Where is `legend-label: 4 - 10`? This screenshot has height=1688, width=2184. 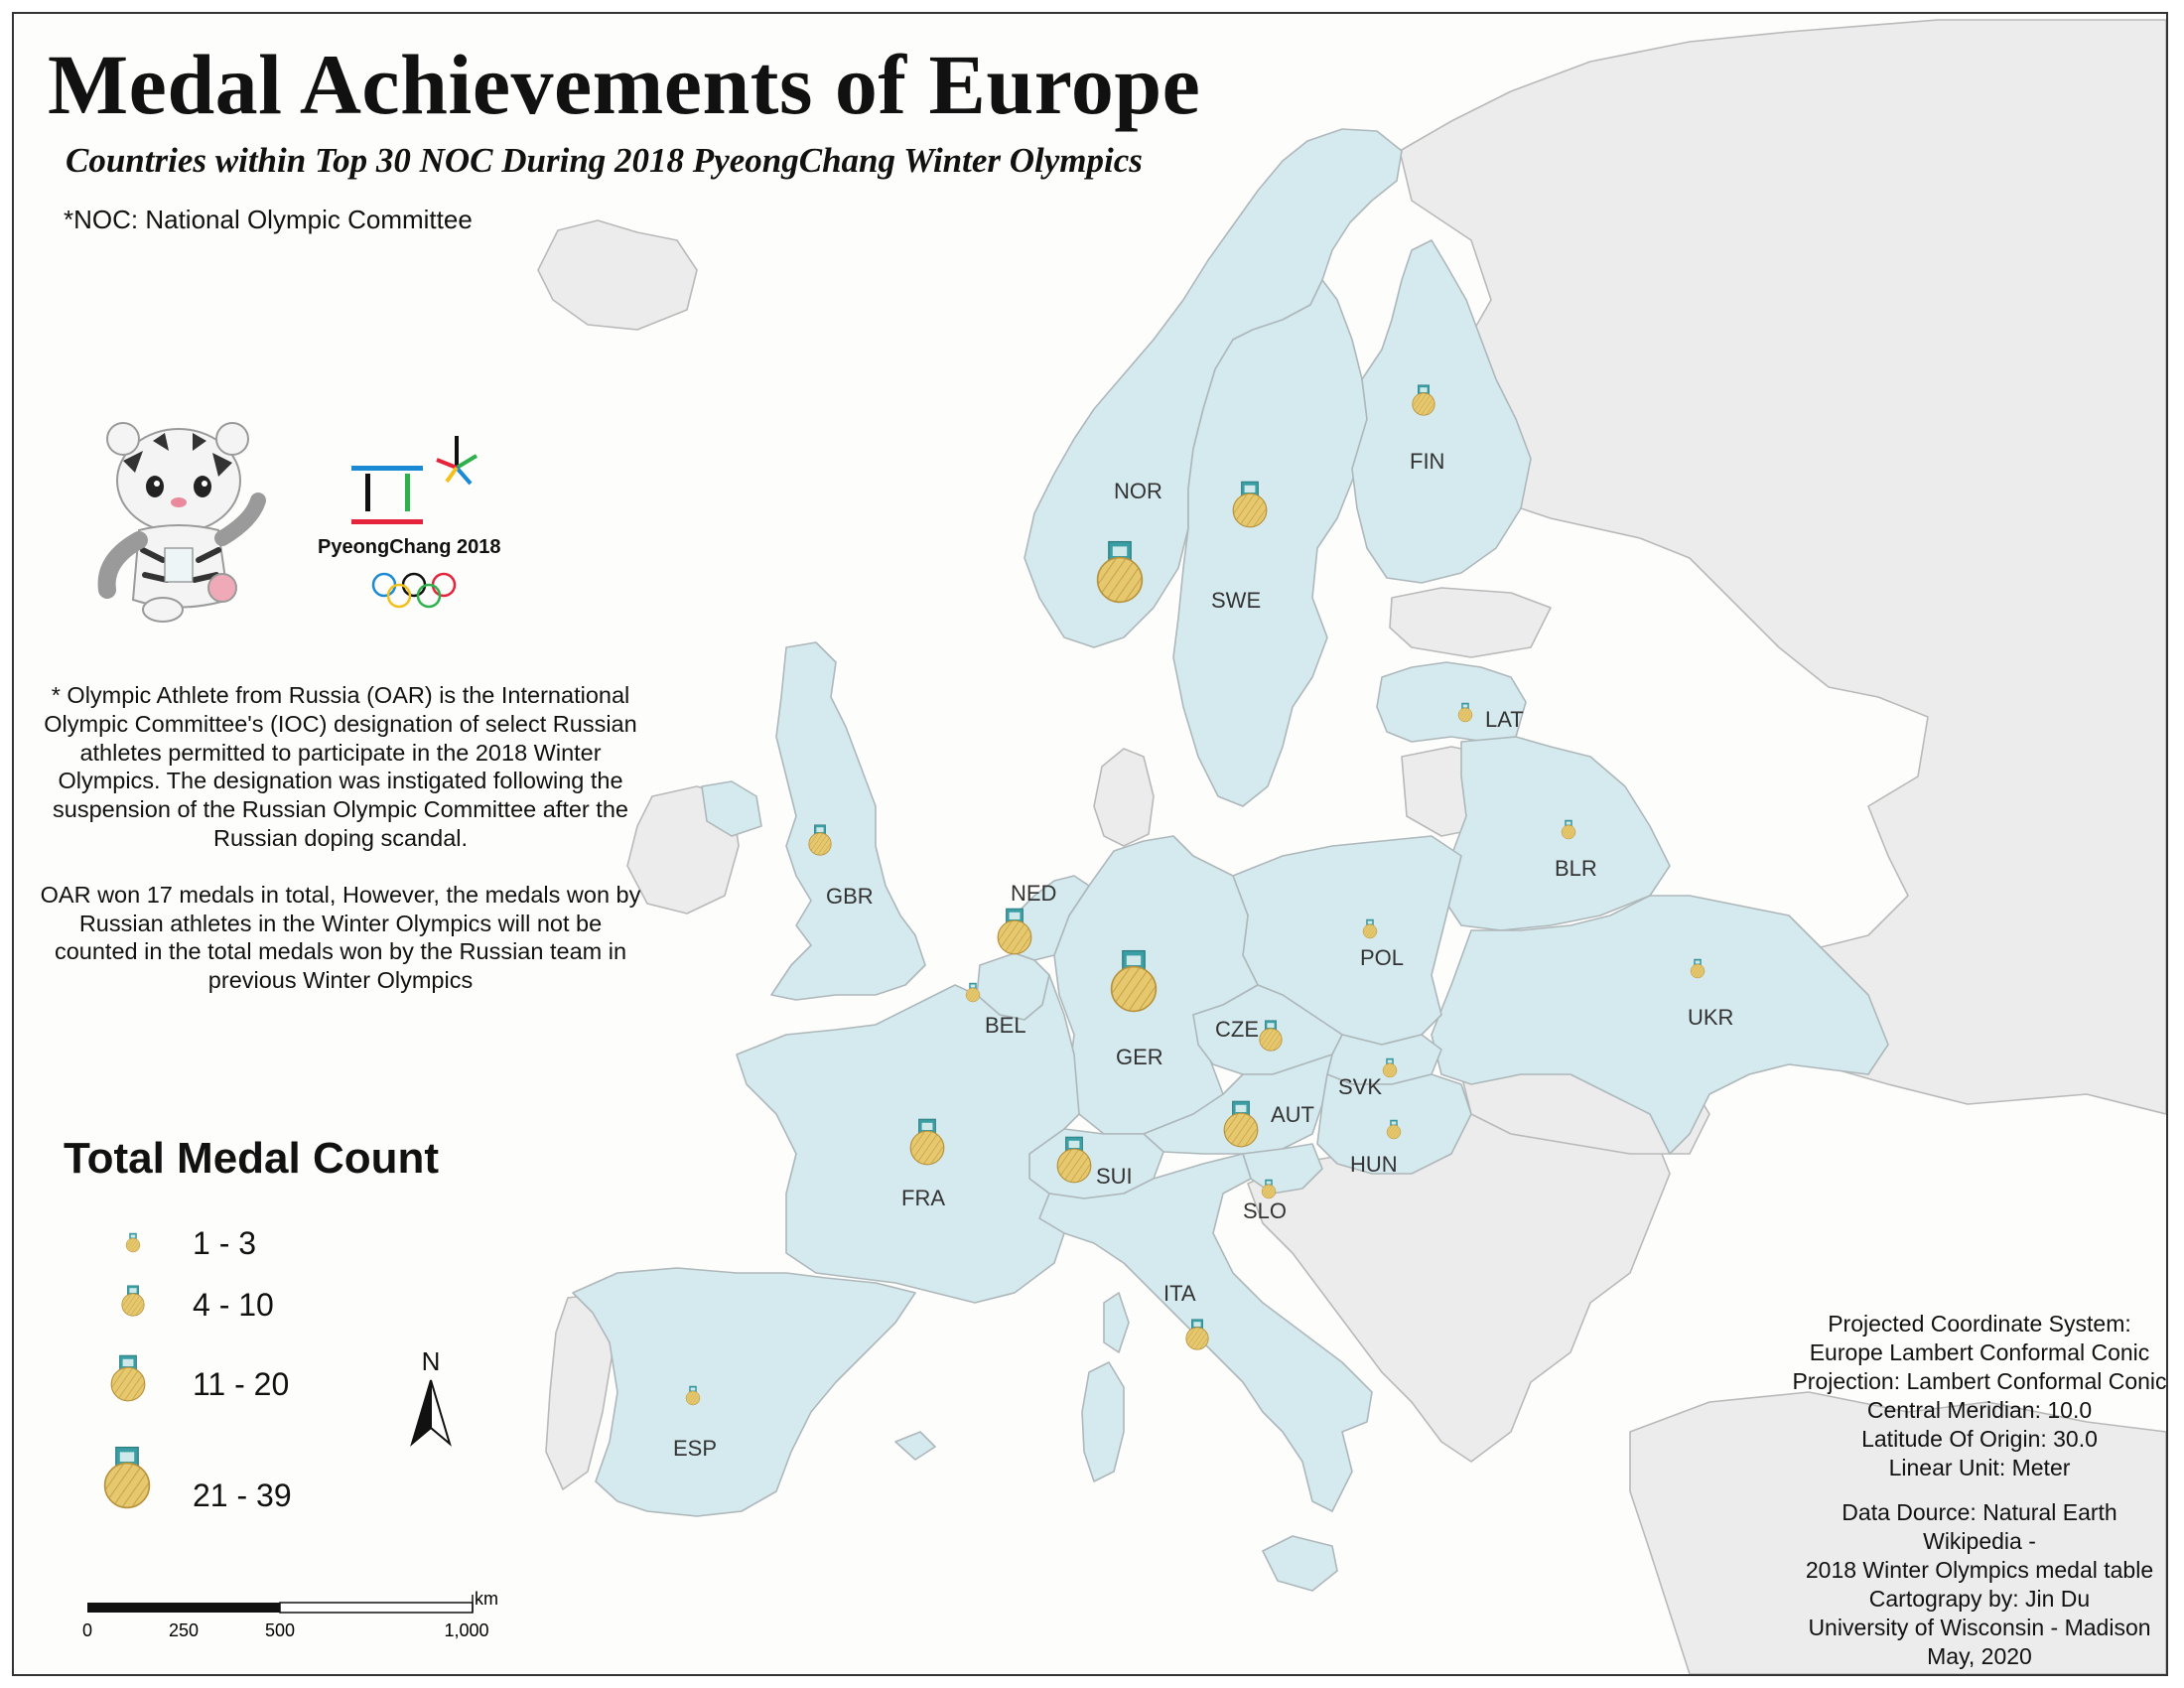
legend-label: 4 - 10 is located at coordinates (233, 1305).